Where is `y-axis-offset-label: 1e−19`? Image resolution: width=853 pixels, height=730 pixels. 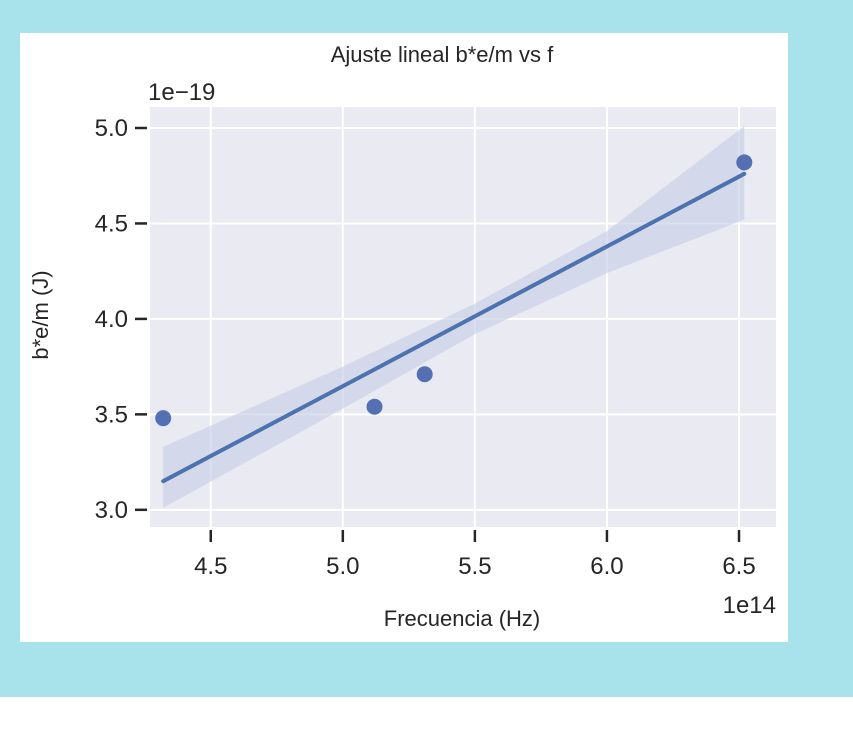
y-axis-offset-label: 1e−19 is located at coordinates (181, 92).